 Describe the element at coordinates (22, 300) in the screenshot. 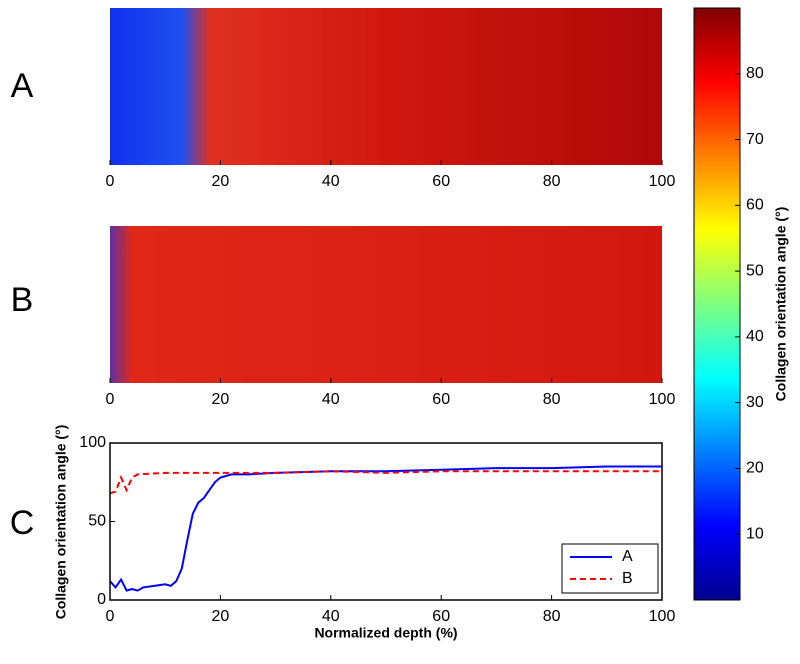

I see `panel-label: B` at that location.